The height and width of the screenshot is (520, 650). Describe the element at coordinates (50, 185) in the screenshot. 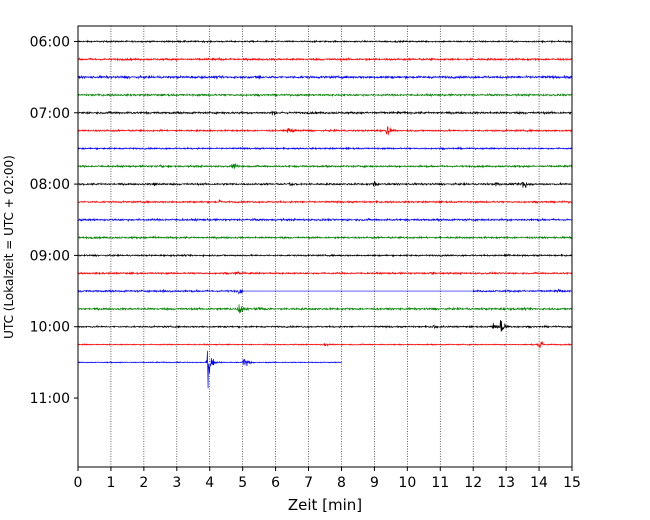

I see `y-tick-label: 08:00` at that location.